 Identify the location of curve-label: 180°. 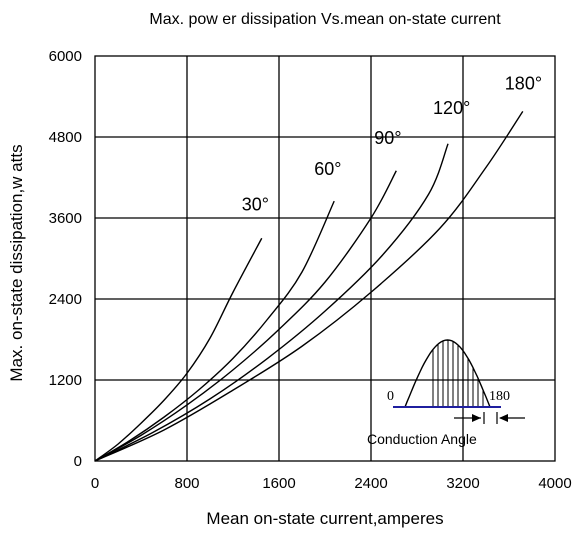
(523, 83).